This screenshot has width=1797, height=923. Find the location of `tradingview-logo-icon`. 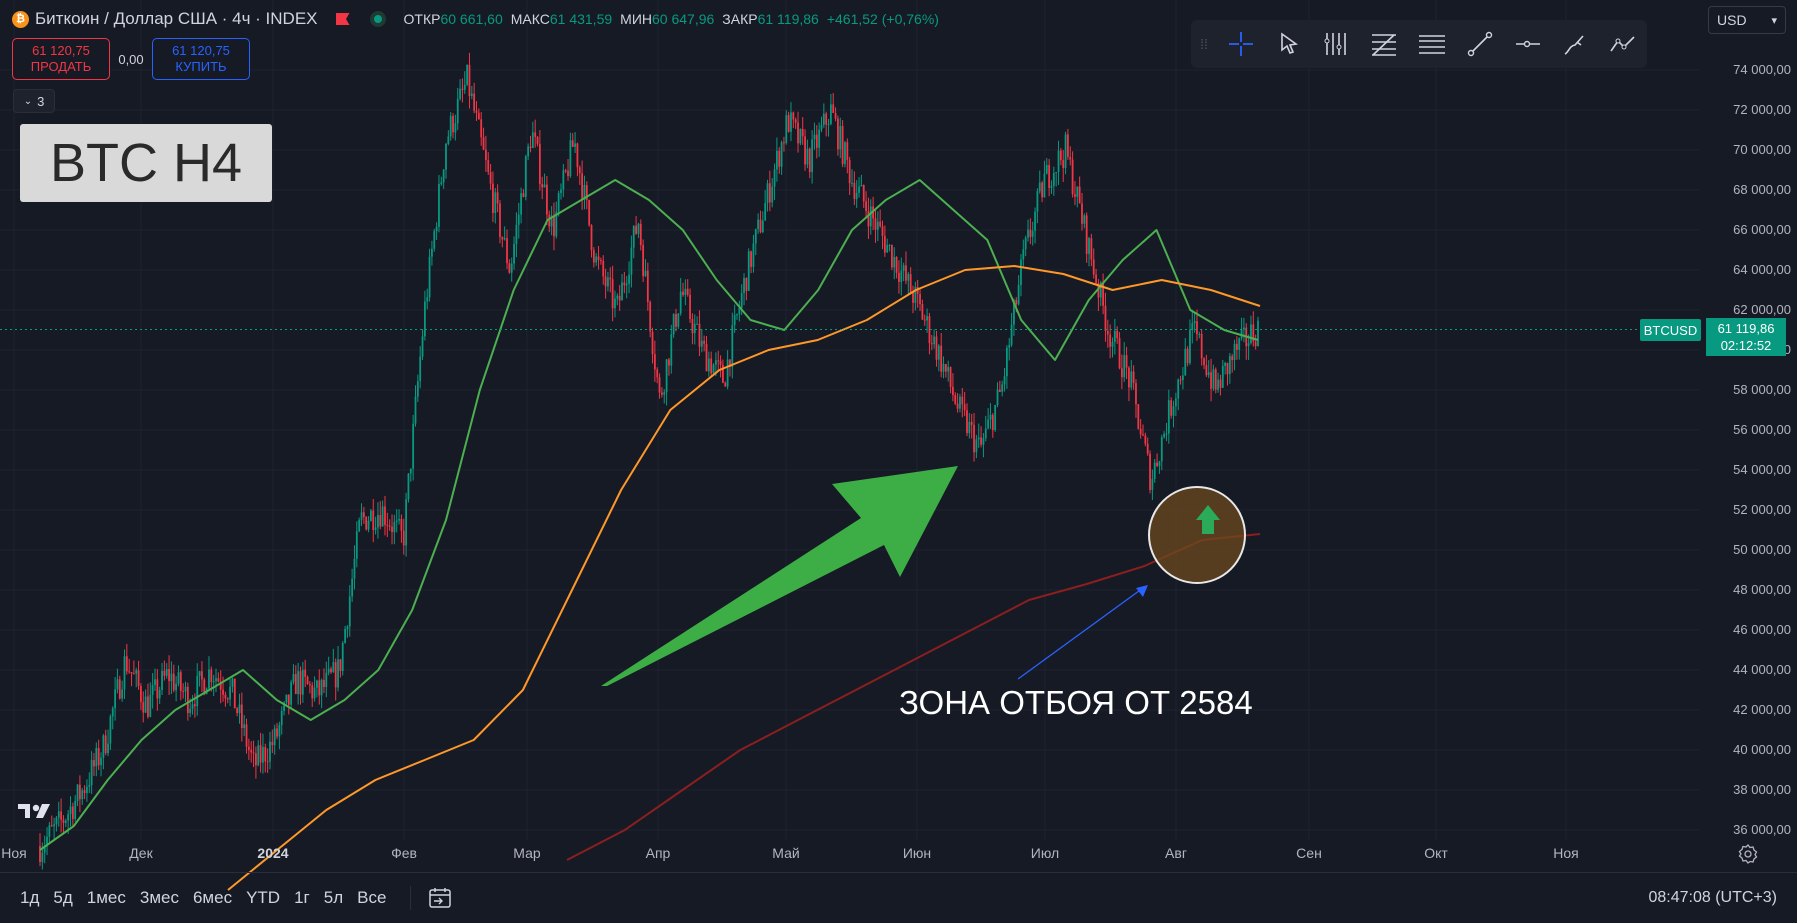

tradingview-logo-icon is located at coordinates (36, 811).